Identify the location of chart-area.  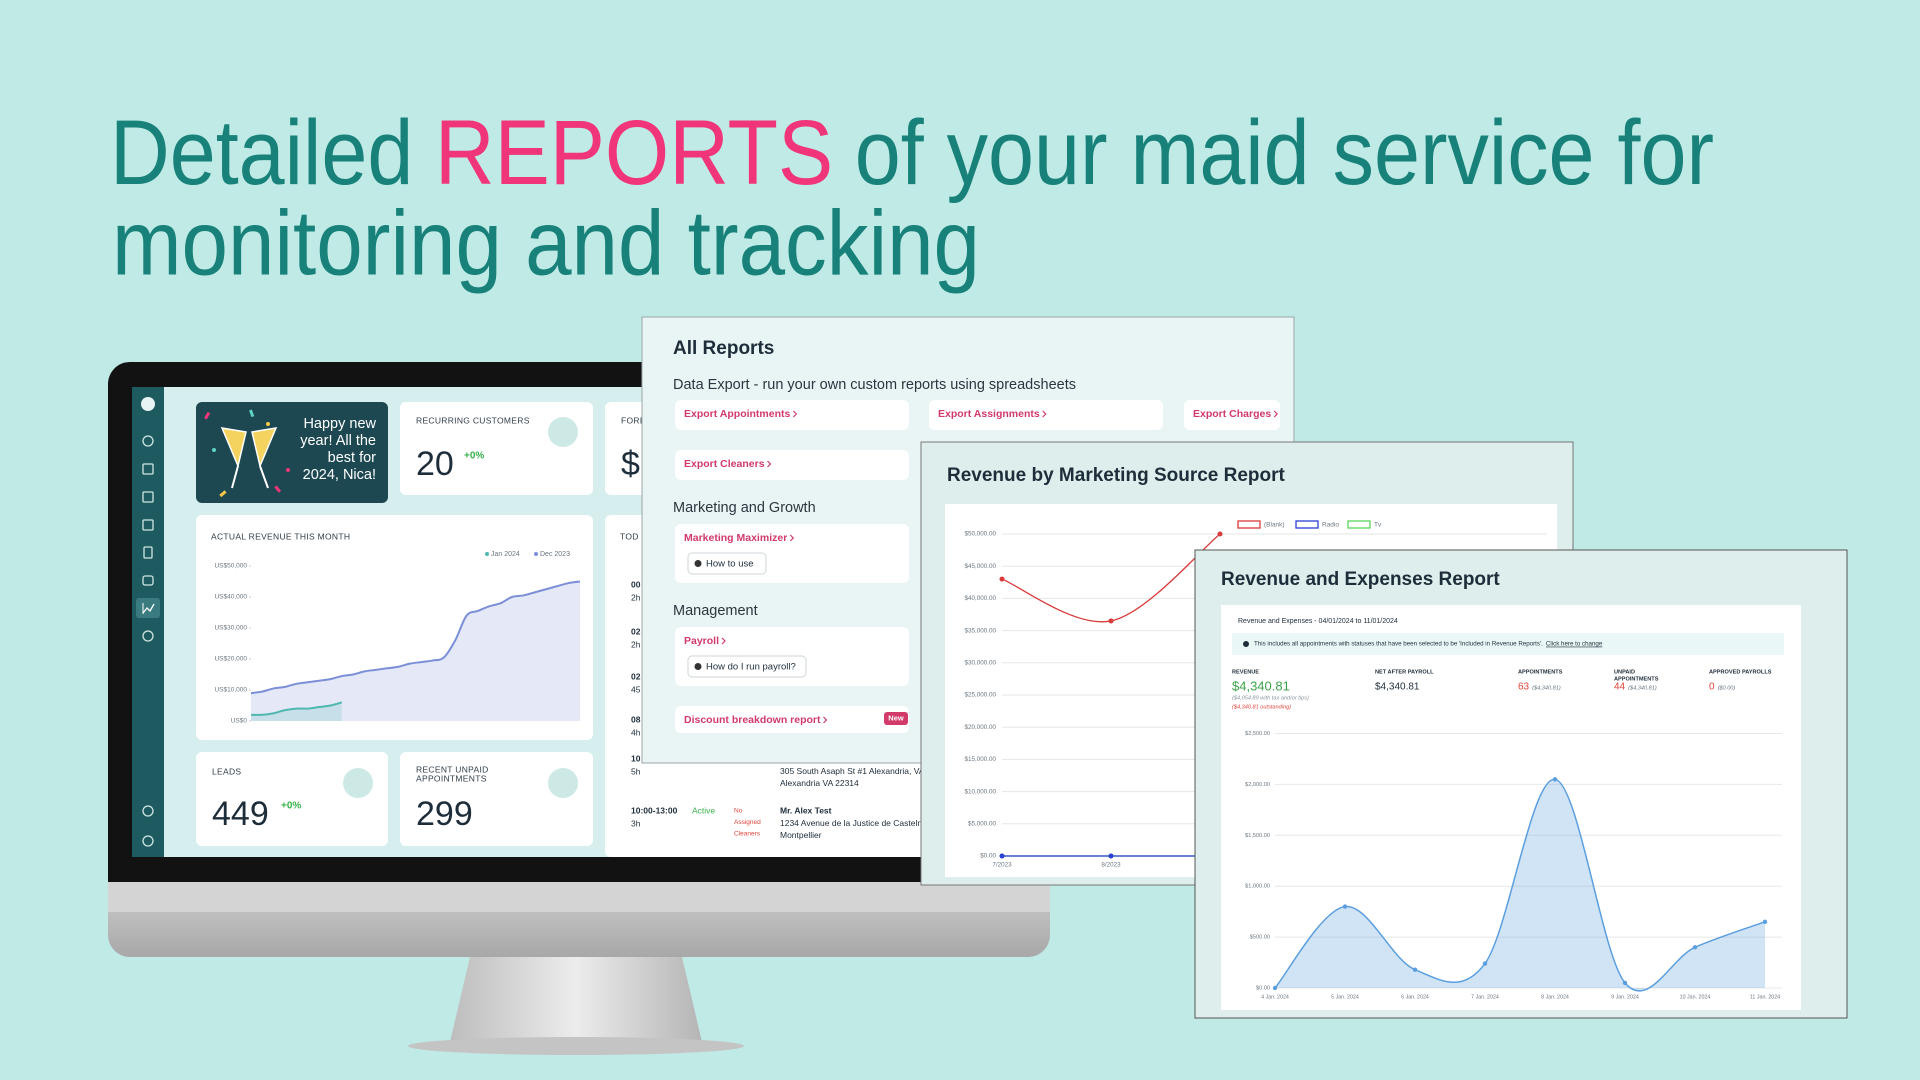
(1511, 807).